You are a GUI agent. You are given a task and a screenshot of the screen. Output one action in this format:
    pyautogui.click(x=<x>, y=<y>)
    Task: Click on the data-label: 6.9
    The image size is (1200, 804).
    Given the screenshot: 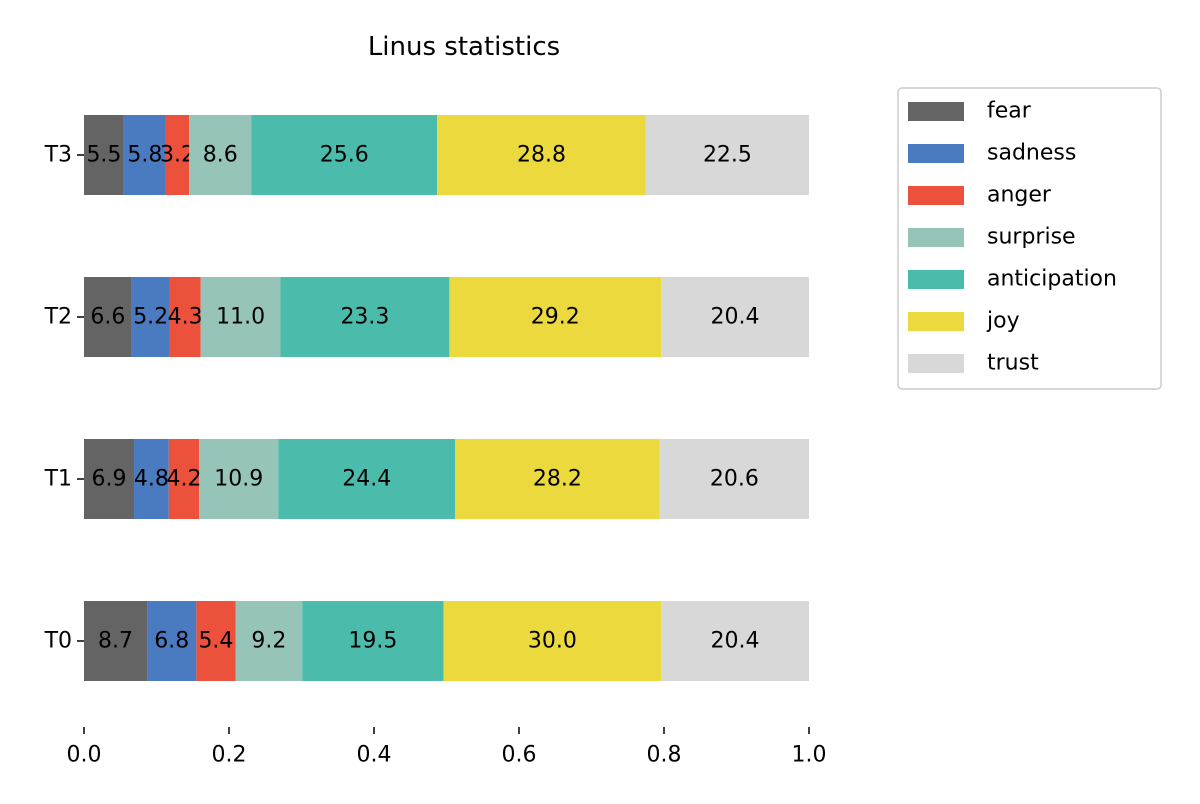 What is the action you would take?
    pyautogui.click(x=109, y=479)
    